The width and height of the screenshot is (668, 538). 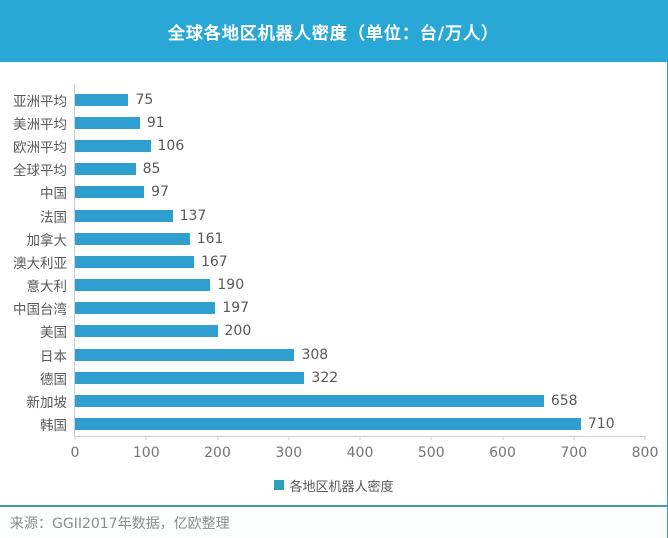 I want to click on bar-row: 韩国 710, so click(x=342, y=424).